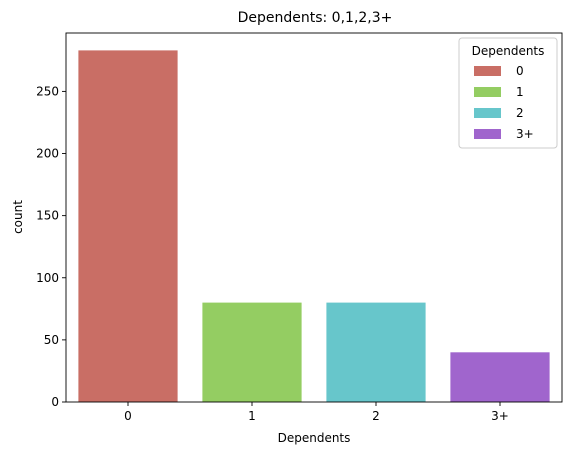 This screenshot has height=455, width=571. I want to click on y-tick-label: 150, so click(47, 216).